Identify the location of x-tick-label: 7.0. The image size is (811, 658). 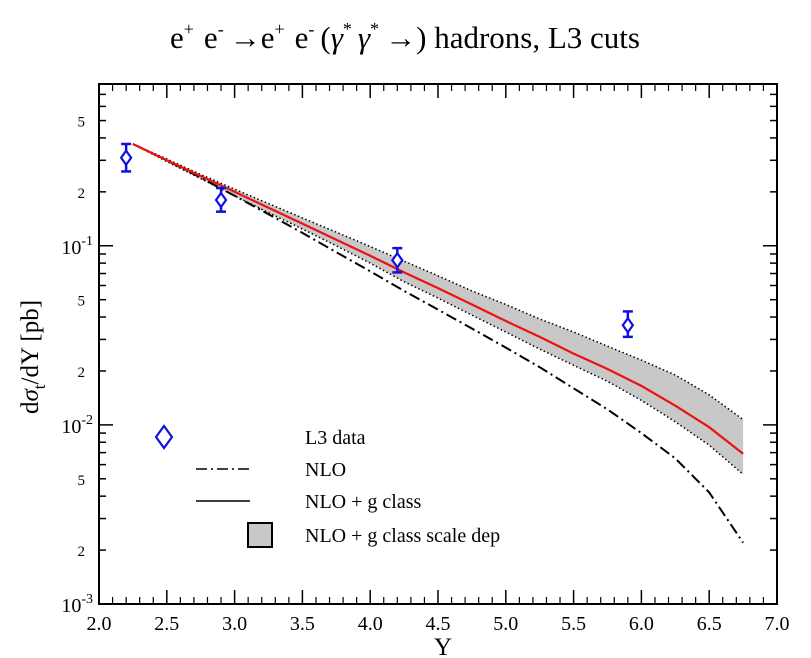
(777, 624).